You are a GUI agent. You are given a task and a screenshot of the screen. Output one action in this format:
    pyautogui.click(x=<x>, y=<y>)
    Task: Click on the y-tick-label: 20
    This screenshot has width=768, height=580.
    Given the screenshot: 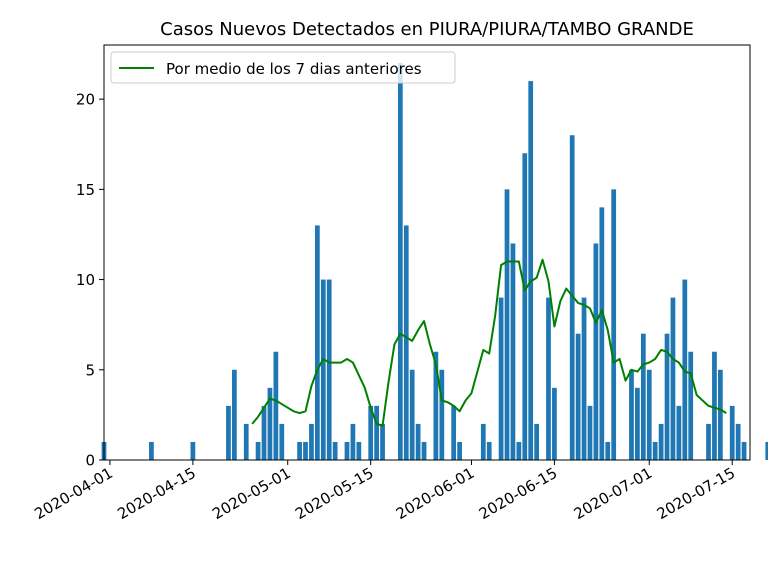 What is the action you would take?
    pyautogui.click(x=85, y=100)
    